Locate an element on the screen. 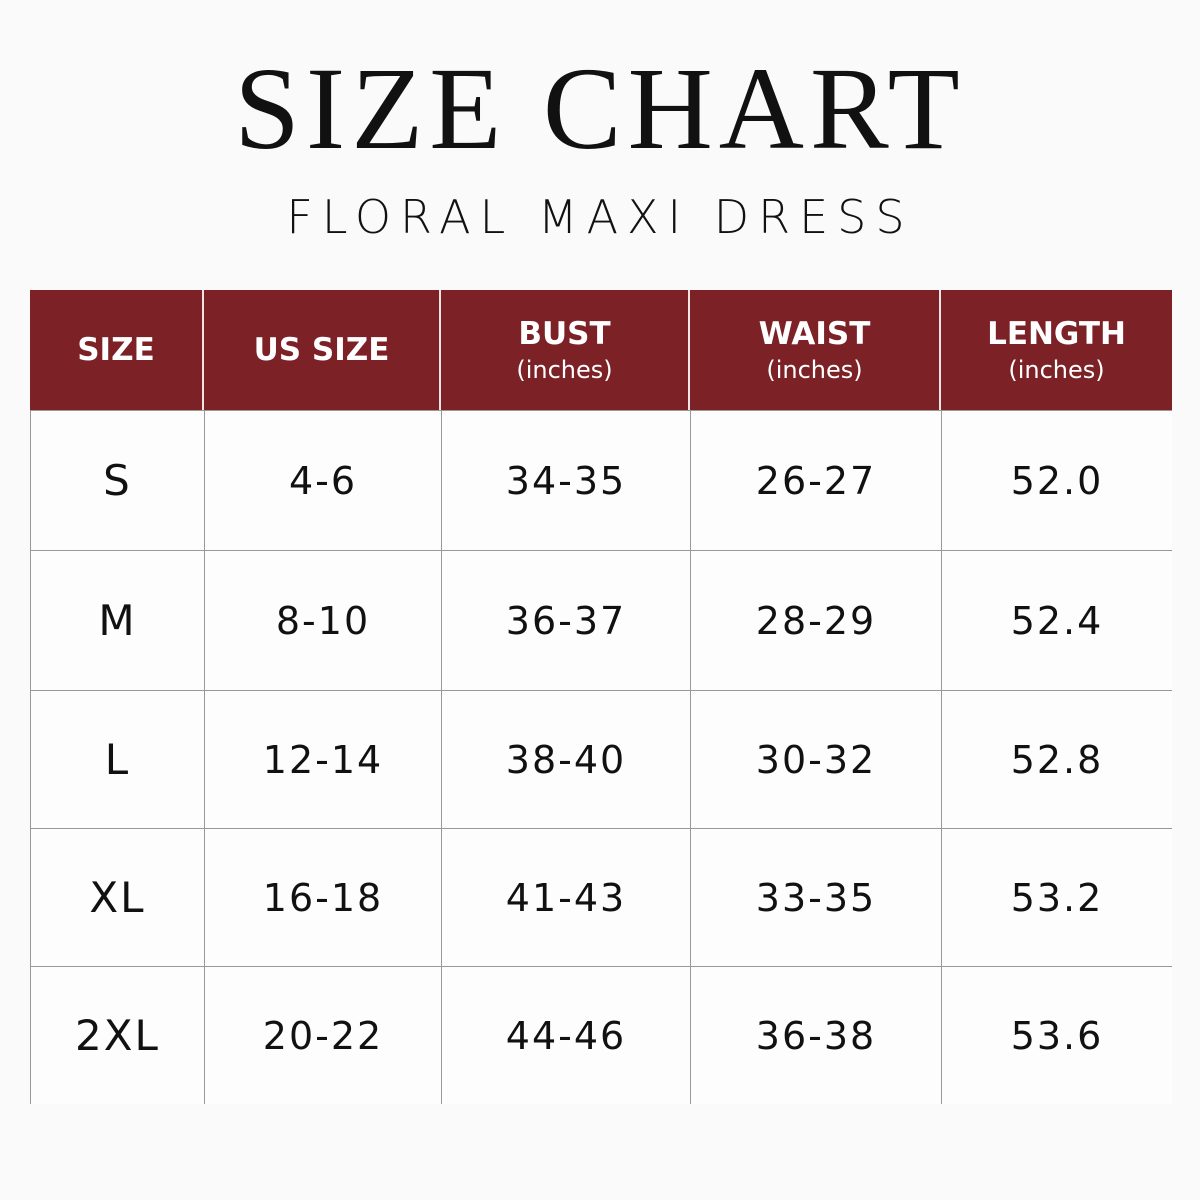 The image size is (1200, 1200). table-cell: 16-18 is located at coordinates (322, 897).